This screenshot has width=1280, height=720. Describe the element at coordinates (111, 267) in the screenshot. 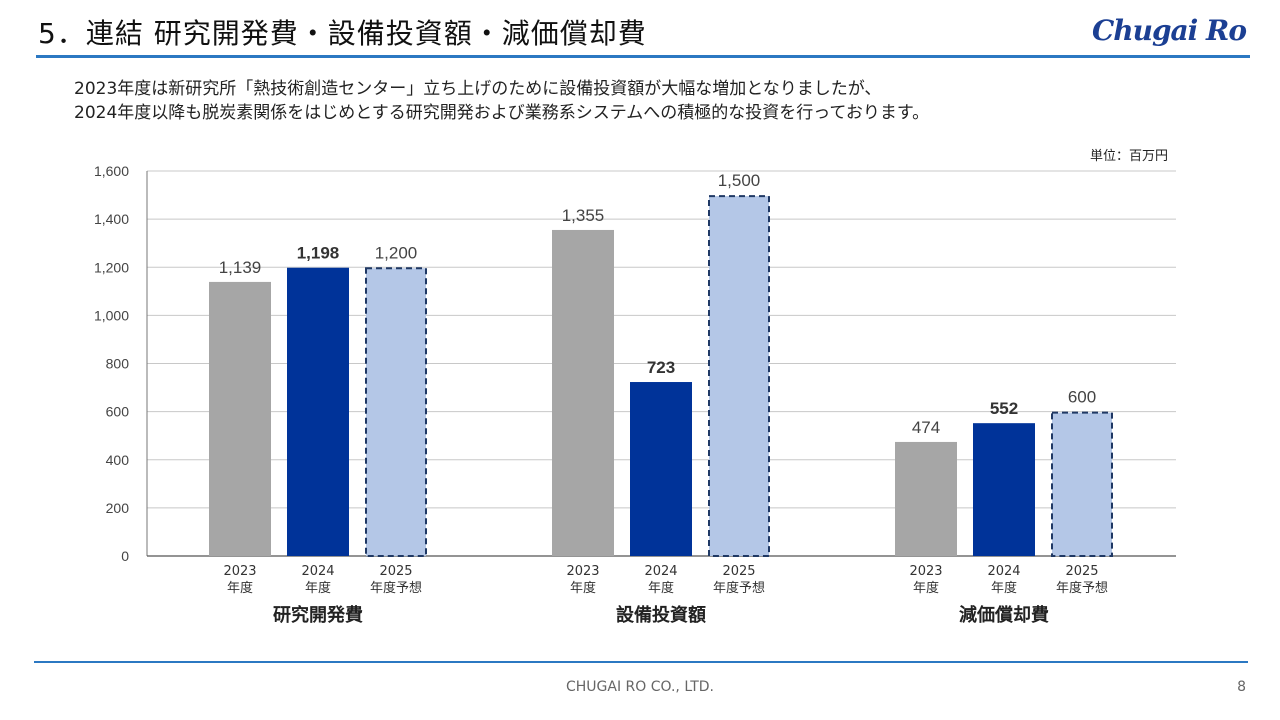

I see `y-tick-label: 1,200` at that location.